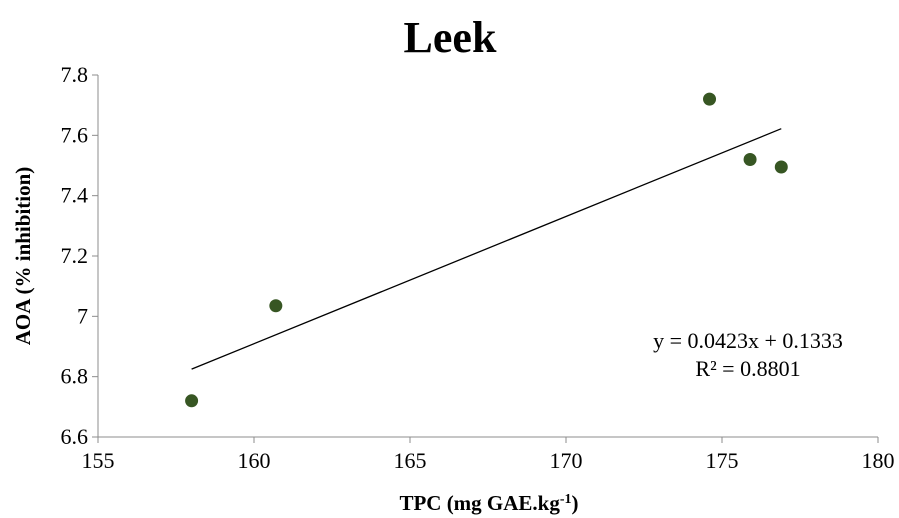 The width and height of the screenshot is (899, 518). I want to click on x-tick-label: 175, so click(722, 460).